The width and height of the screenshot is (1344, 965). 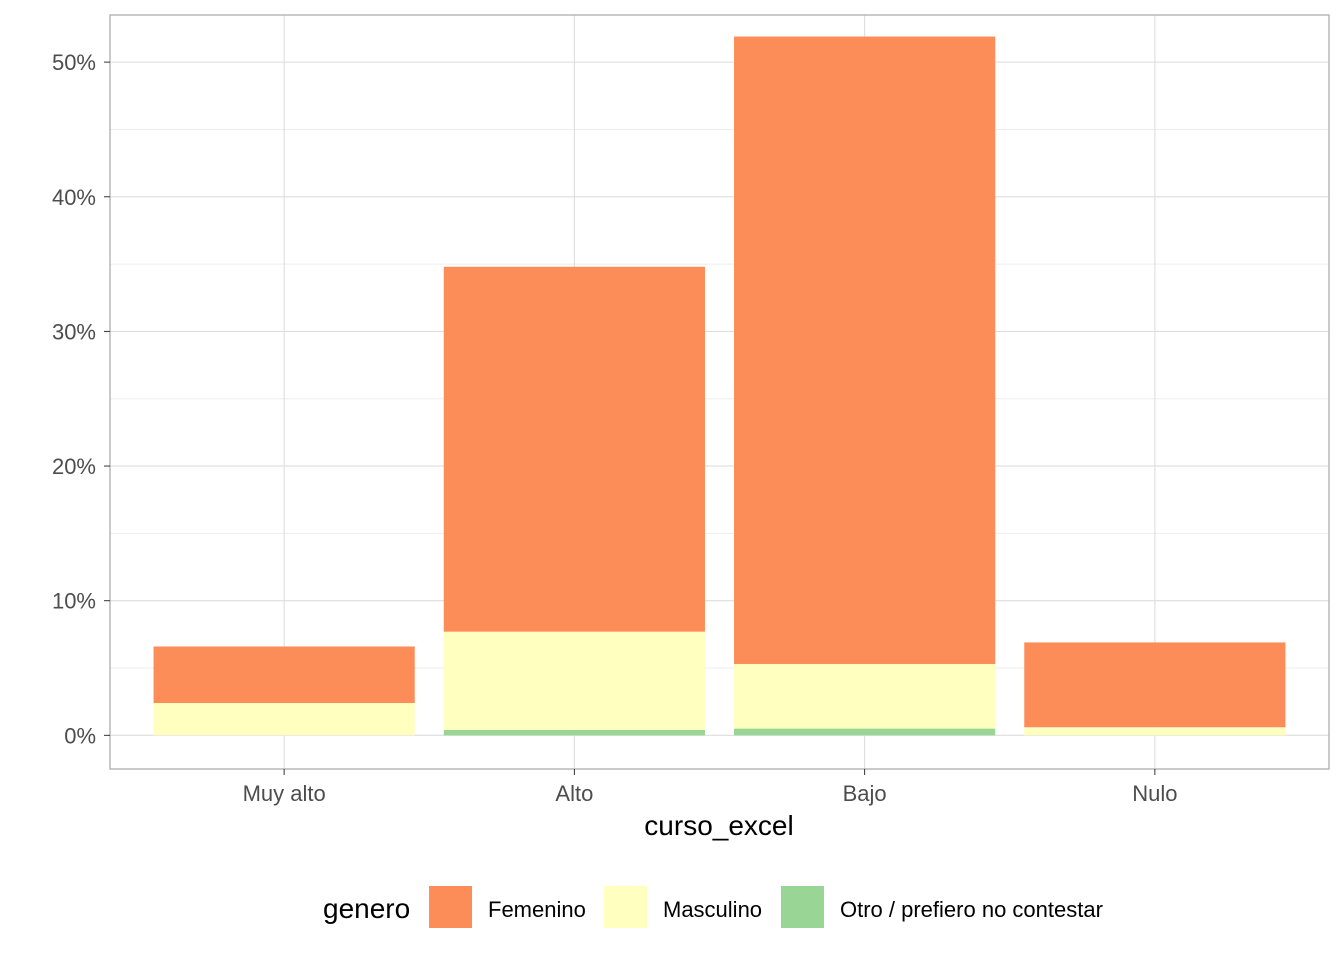 I want to click on y-tick-label: 0%, so click(x=80, y=735).